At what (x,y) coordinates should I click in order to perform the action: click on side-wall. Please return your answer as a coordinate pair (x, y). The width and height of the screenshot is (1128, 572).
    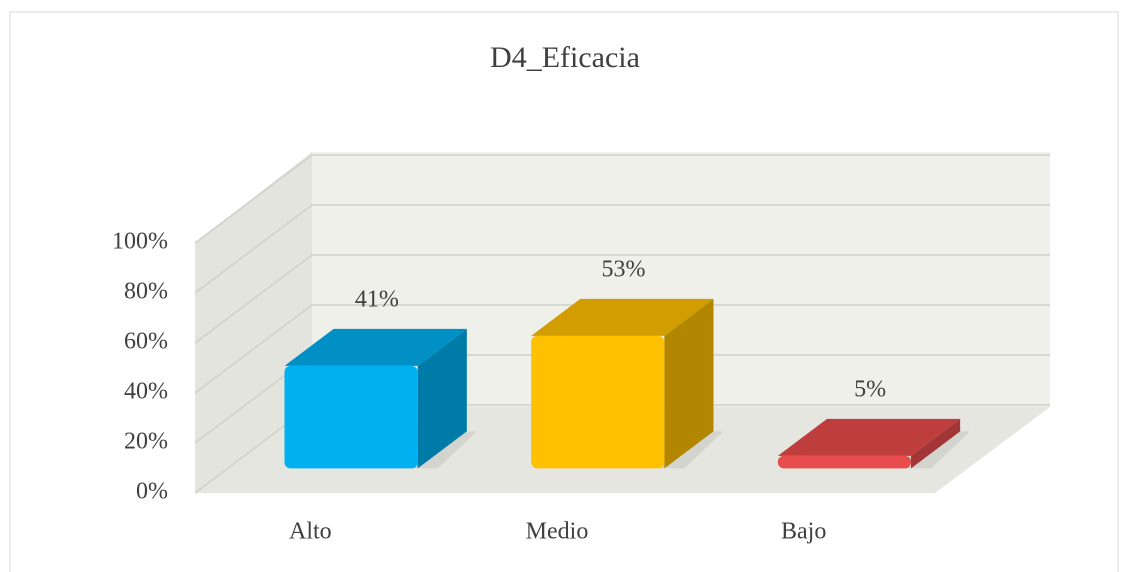
    Looking at the image, I should click on (253, 322).